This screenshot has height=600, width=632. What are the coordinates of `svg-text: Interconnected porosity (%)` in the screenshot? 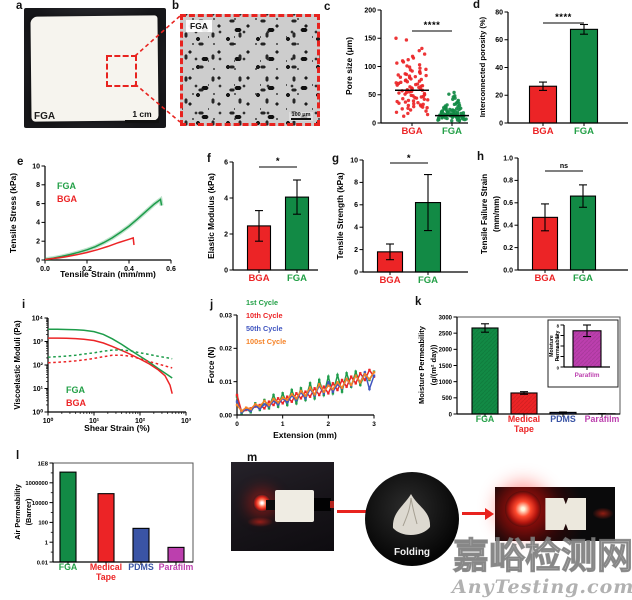 It's located at (482, 66).